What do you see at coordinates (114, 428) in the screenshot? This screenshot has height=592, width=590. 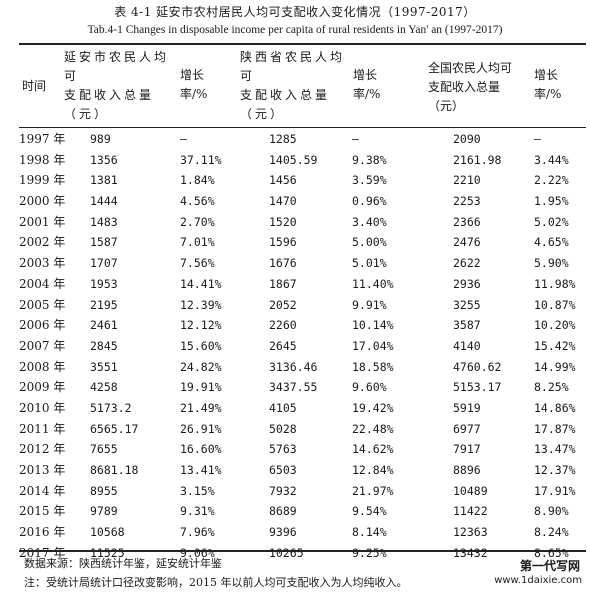 I see `cell-yanan-income: 6565.17` at bounding box center [114, 428].